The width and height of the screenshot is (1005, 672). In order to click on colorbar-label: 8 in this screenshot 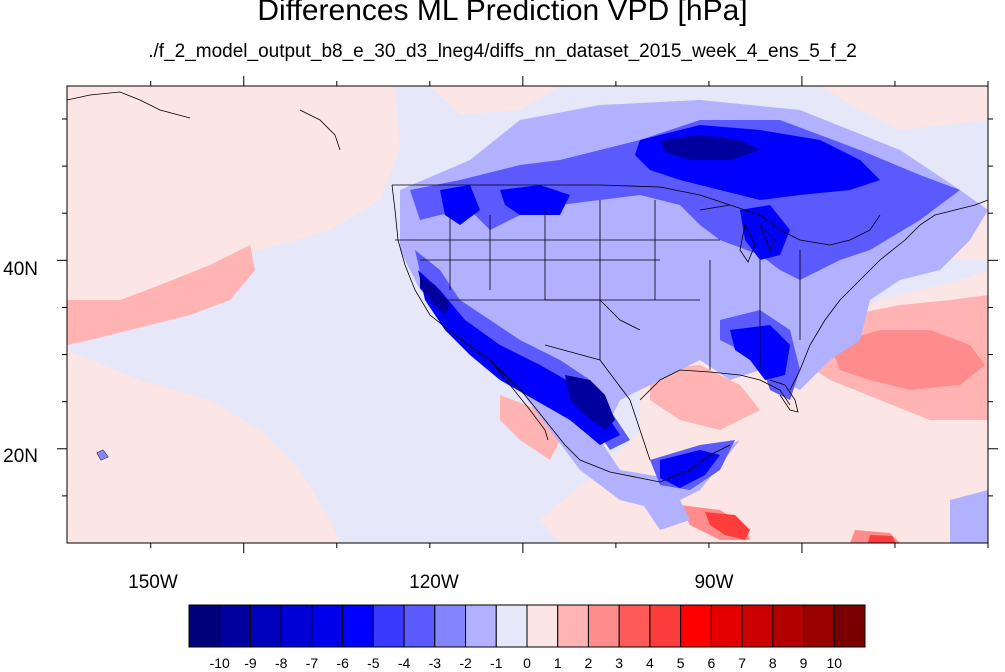, I will do `click(773, 663)`.